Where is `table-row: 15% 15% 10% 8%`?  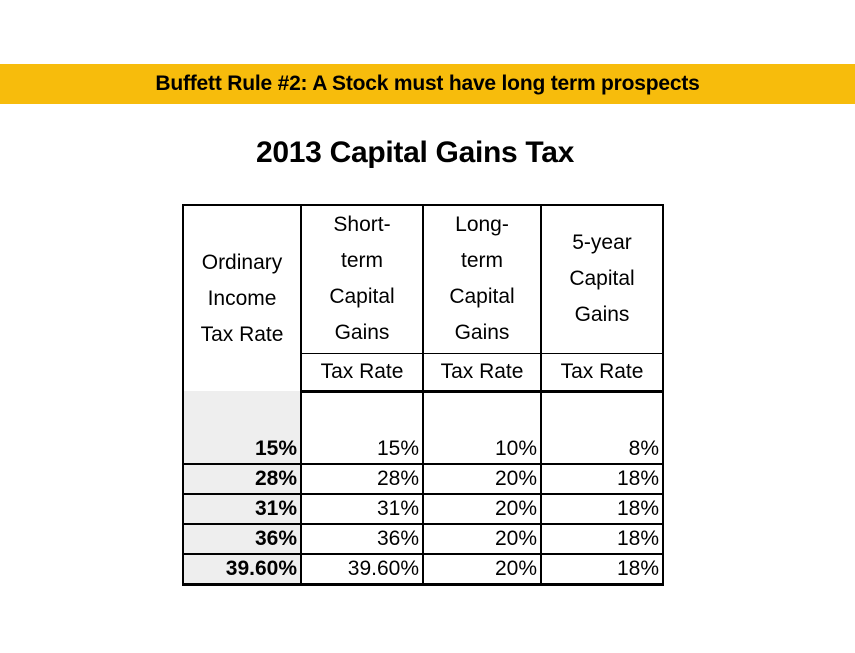
table-row: 15% 15% 10% 8% is located at coordinates (423, 450).